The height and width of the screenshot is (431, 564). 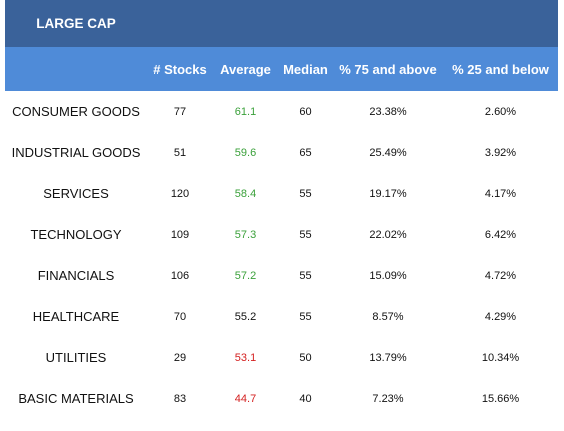 What do you see at coordinates (305, 398) in the screenshot?
I see `median-value: 40` at bounding box center [305, 398].